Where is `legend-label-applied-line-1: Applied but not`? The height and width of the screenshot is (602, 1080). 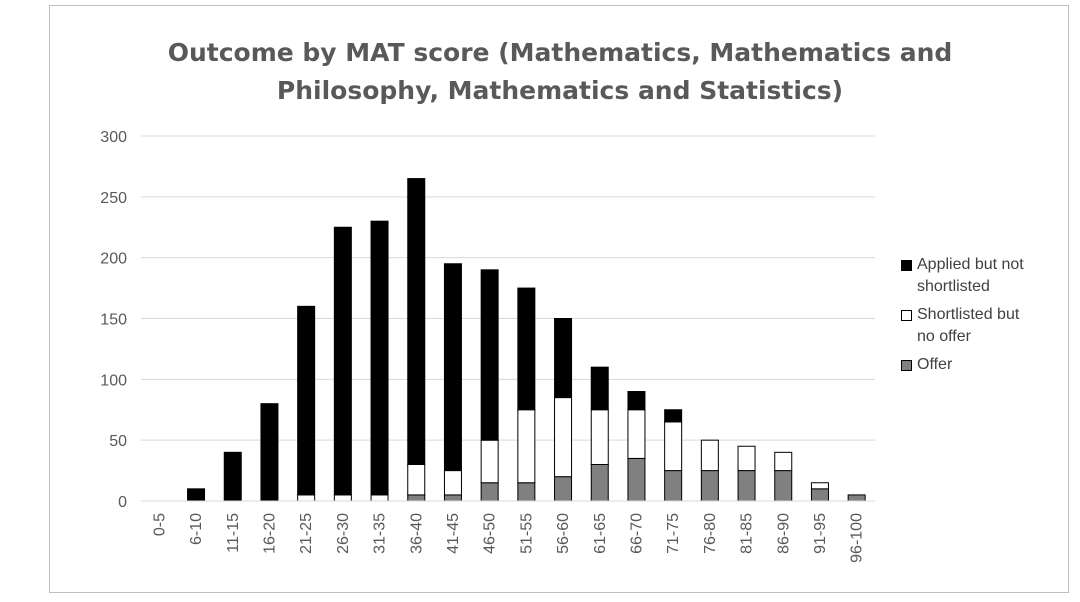 legend-label-applied-line-1: Applied but not is located at coordinates (970, 264).